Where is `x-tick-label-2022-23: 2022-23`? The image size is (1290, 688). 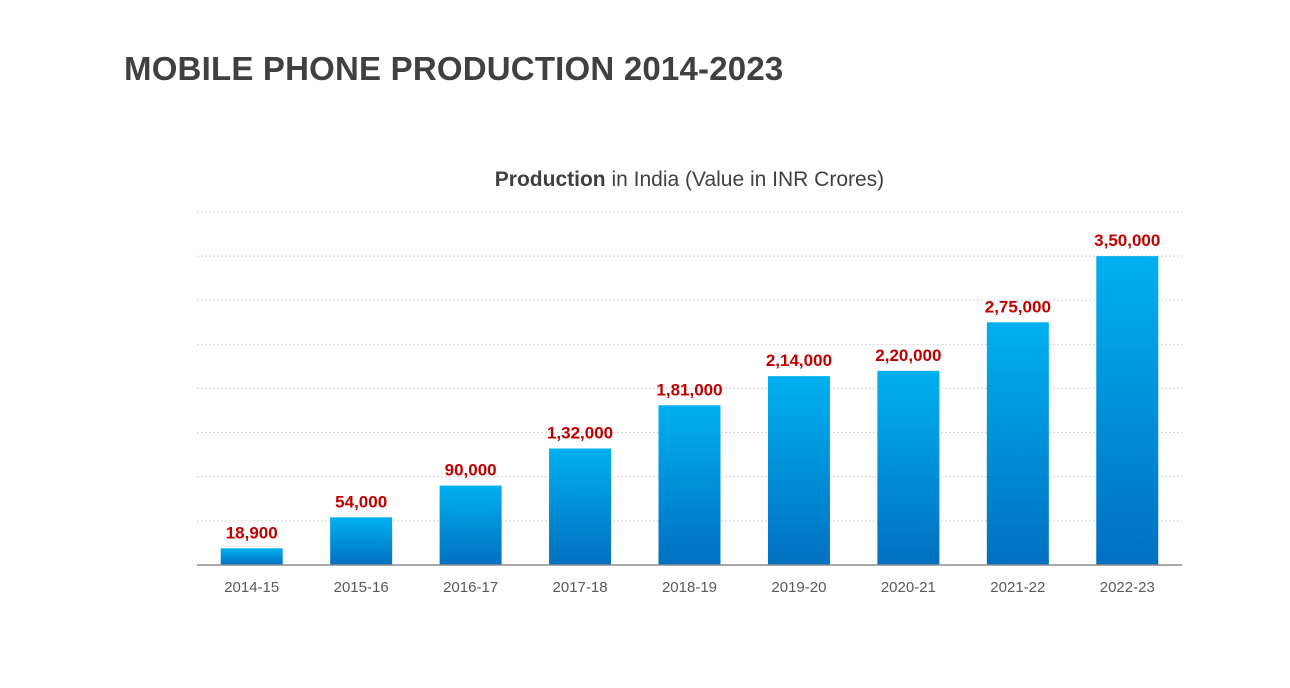
x-tick-label-2022-23: 2022-23 is located at coordinates (1127, 587).